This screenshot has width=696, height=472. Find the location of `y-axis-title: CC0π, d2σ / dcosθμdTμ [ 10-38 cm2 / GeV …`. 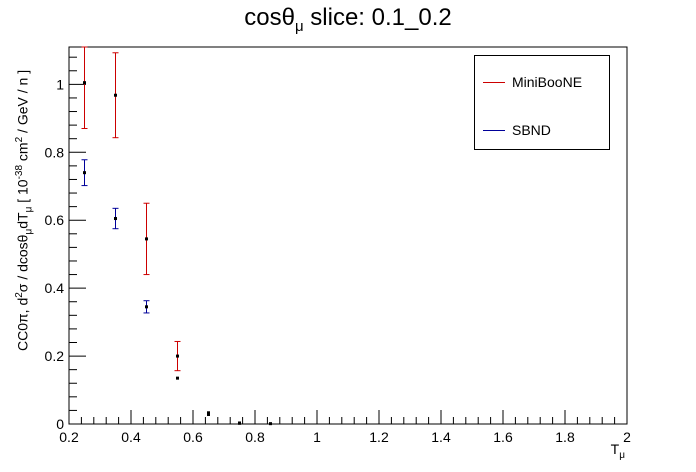

y-axis-title: CC0π, d2σ / dcosθμdTμ [ 10-38 cm2 / GeV … is located at coordinates (24, 210).